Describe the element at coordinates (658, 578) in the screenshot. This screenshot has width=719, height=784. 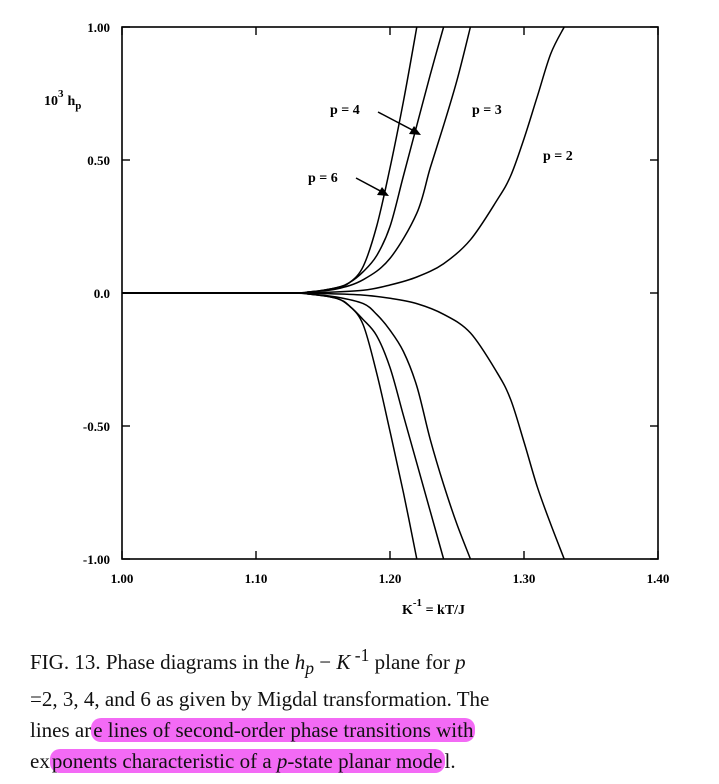
I see `x-tick-label: 1.40` at that location.